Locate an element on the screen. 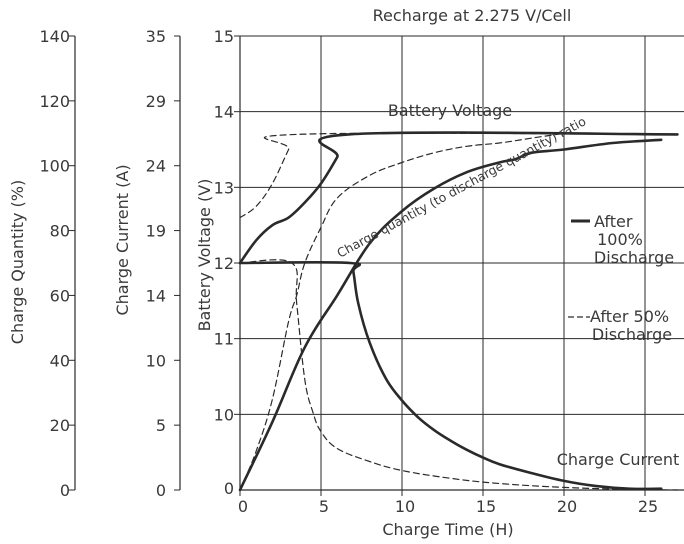 This screenshot has width=684, height=544. y-axis-title-battery-voltage: Battery Voltage (V) is located at coordinates (204, 255).